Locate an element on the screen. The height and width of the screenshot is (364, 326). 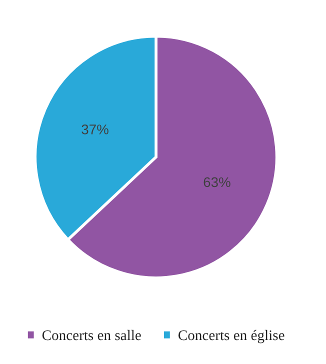
legend-label: Concerts en église is located at coordinates (231, 337).